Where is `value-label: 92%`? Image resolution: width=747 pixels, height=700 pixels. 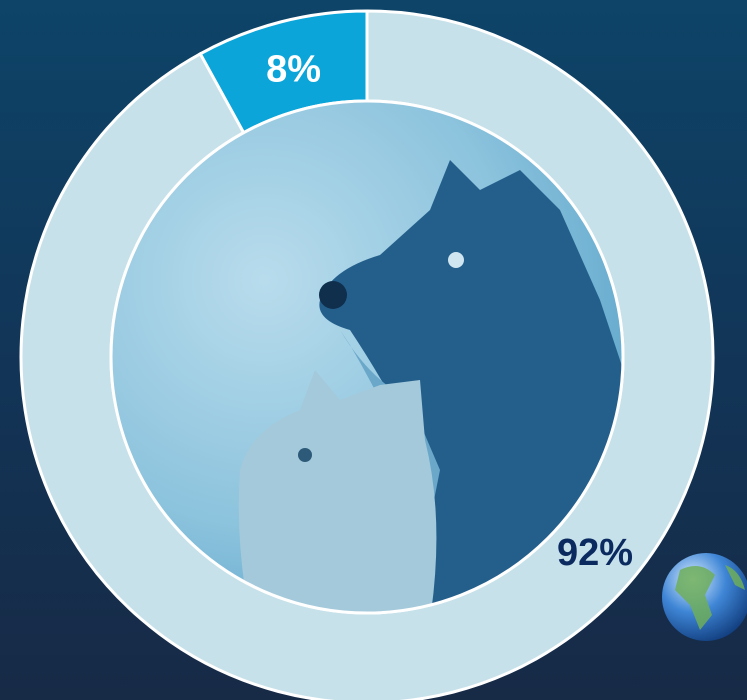
value-label: 92% is located at coordinates (595, 553).